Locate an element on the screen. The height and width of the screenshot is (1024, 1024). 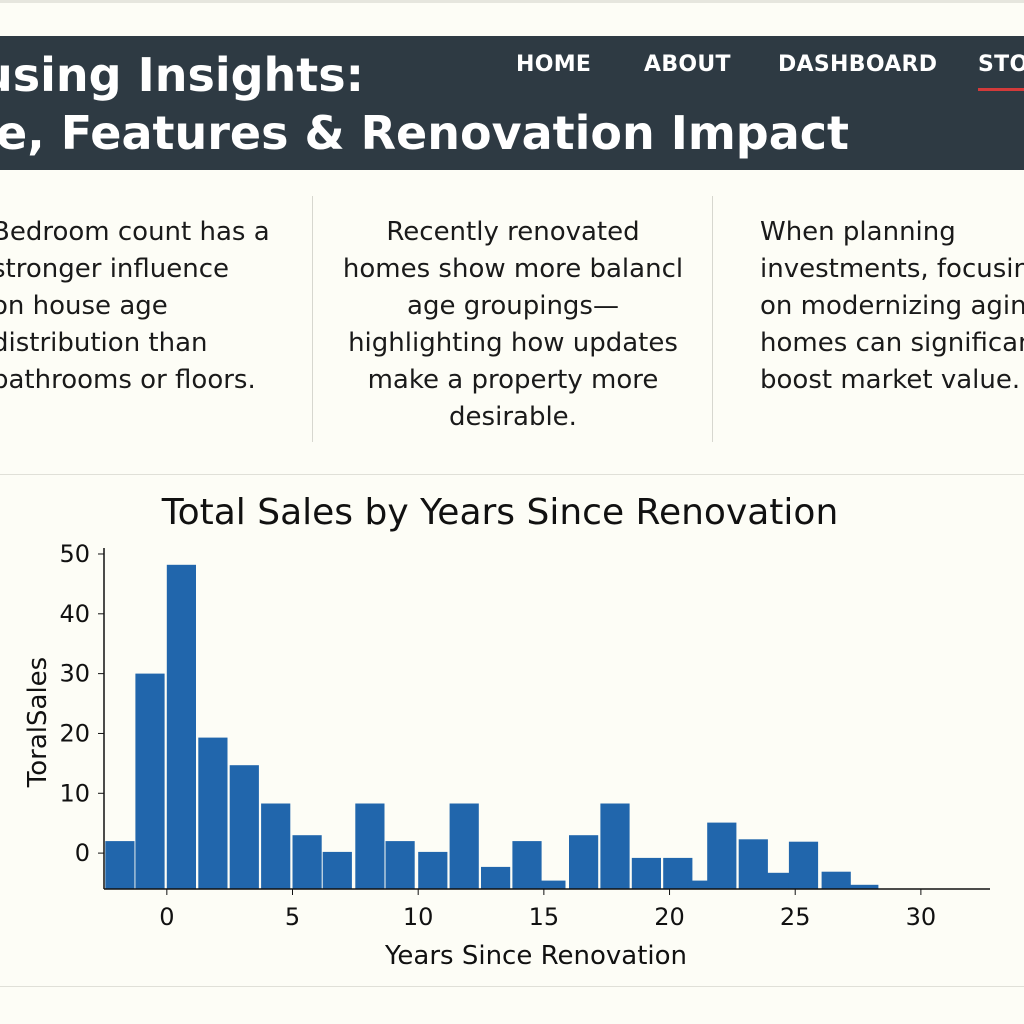
insight-line: Bedroom count has a is located at coordinates (135, 232).